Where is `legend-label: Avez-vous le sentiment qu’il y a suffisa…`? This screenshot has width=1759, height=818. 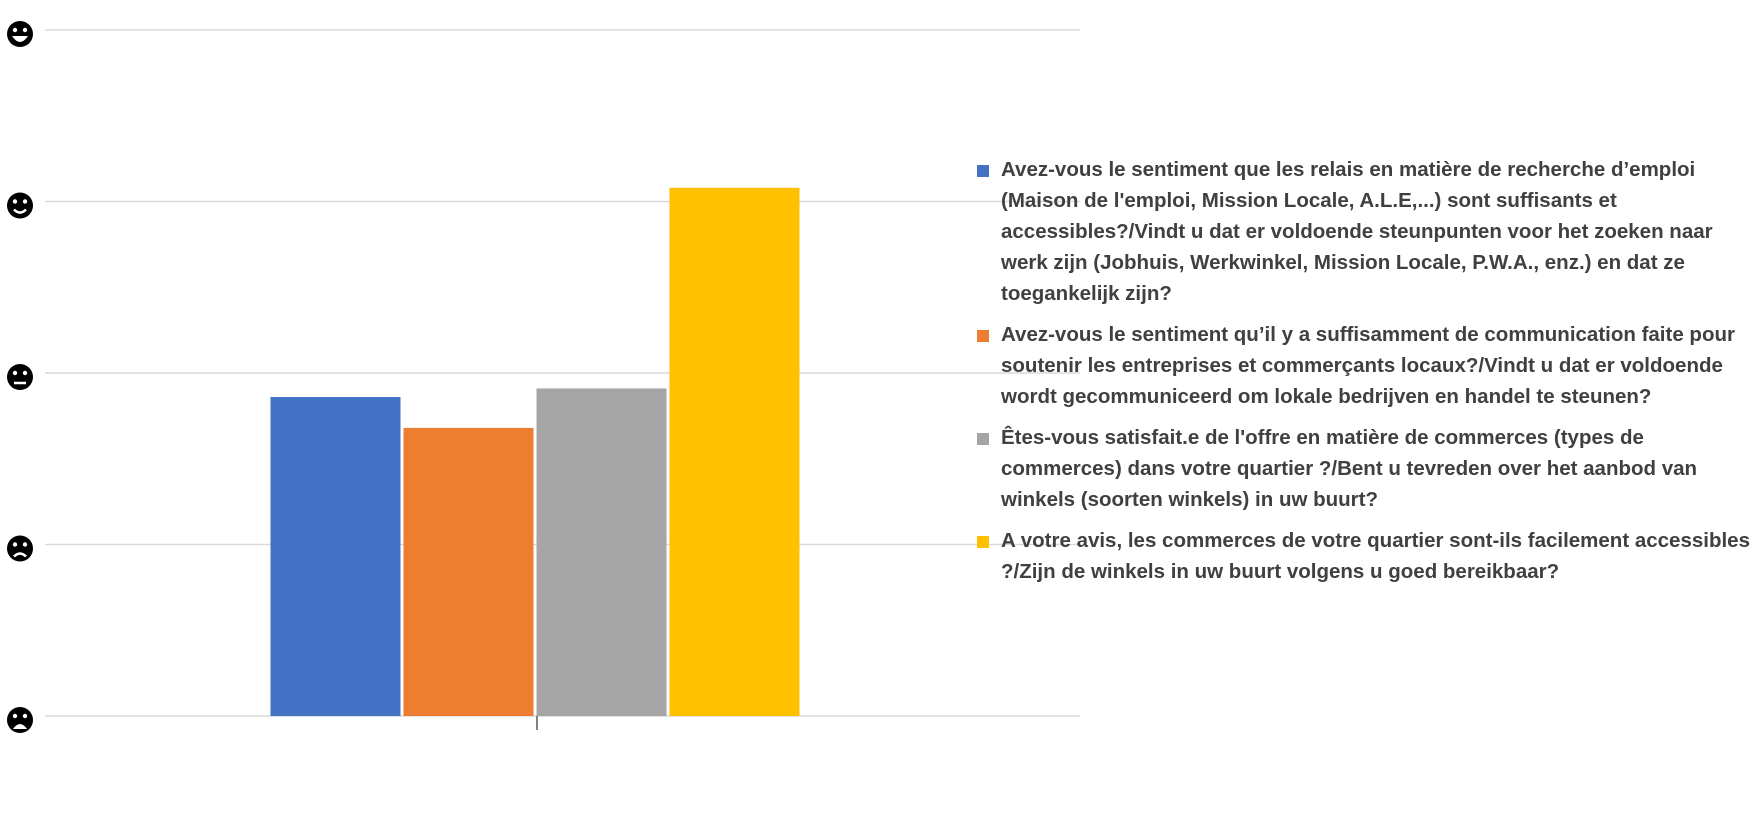 legend-label: Avez-vous le sentiment qu’il y a suffisa… is located at coordinates (1368, 365).